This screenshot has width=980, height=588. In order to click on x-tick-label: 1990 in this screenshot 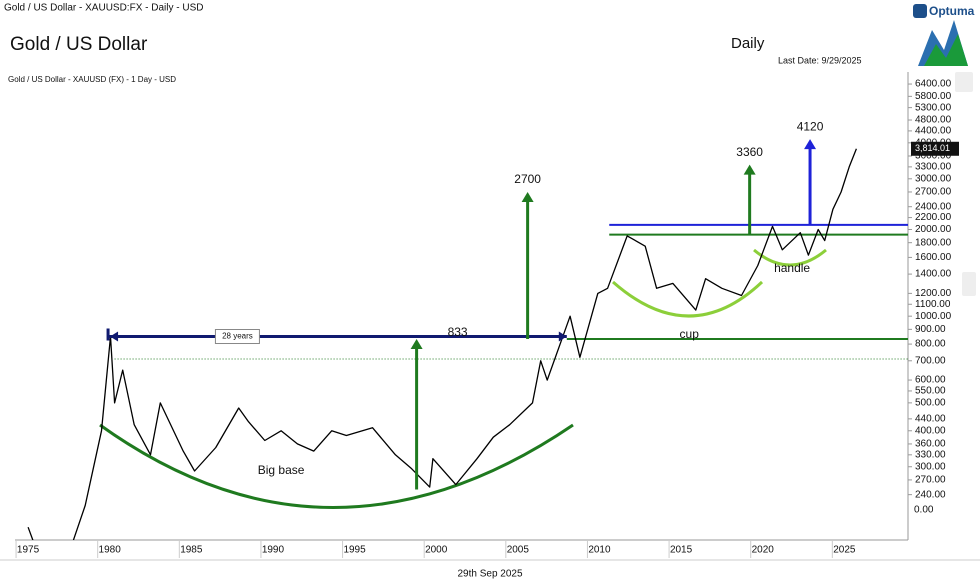, I will do `click(273, 550)`.